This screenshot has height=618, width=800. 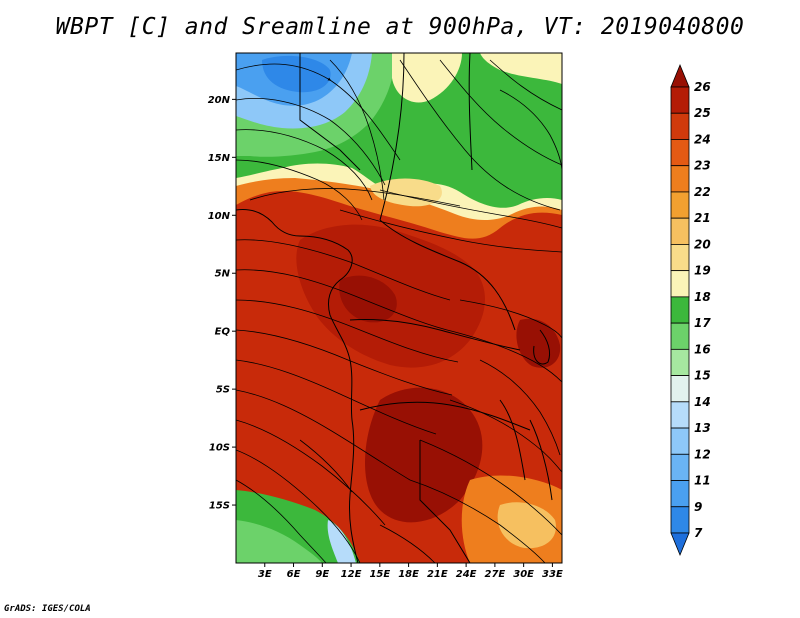 I want to click on lat-tick-label: 10S, so click(x=219, y=448).